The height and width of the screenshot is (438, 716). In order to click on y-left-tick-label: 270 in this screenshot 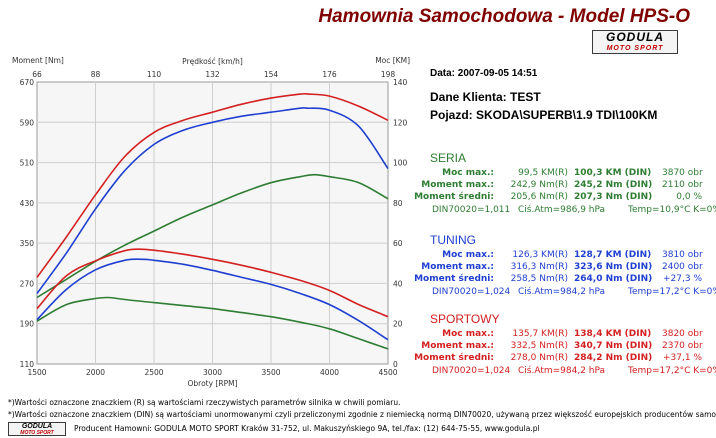, I will do `click(27, 283)`.